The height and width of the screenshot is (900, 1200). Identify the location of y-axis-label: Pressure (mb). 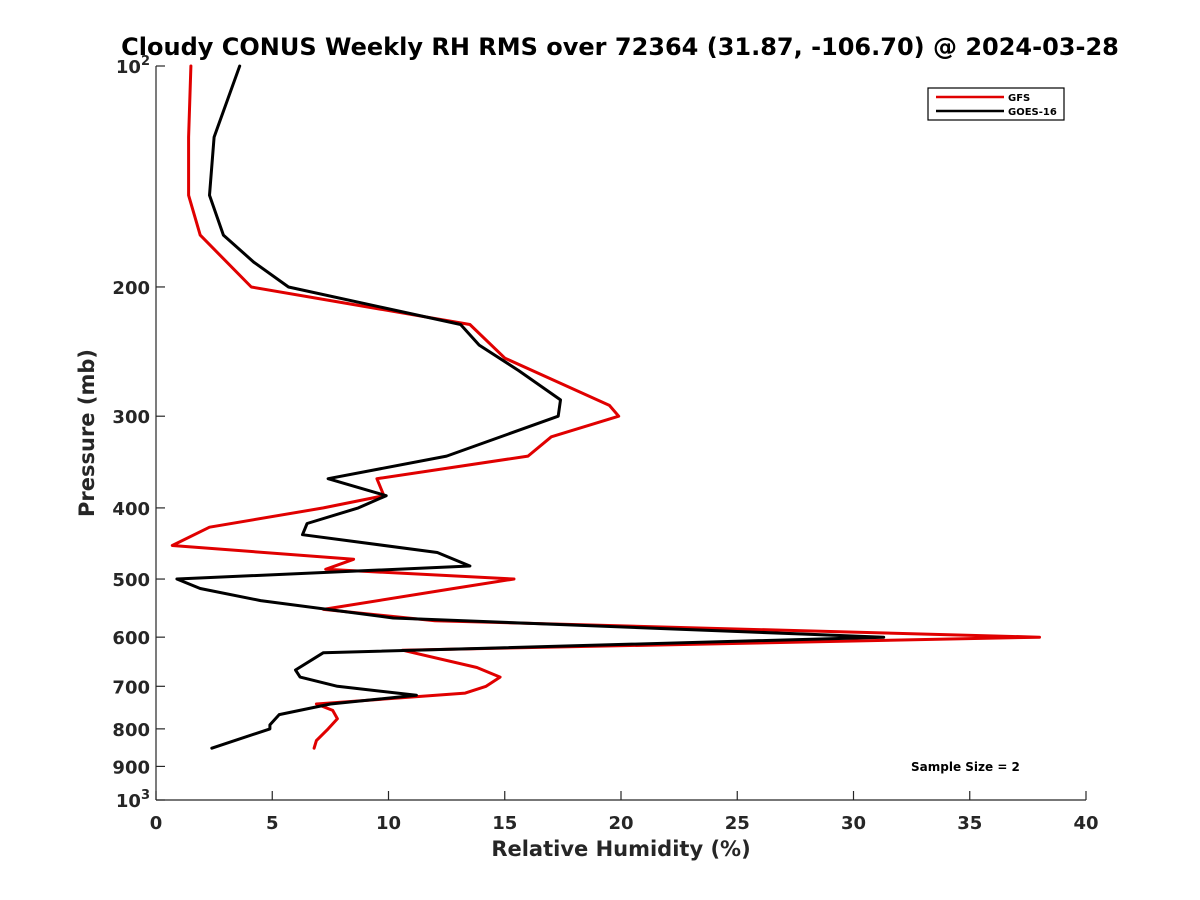
(87, 433).